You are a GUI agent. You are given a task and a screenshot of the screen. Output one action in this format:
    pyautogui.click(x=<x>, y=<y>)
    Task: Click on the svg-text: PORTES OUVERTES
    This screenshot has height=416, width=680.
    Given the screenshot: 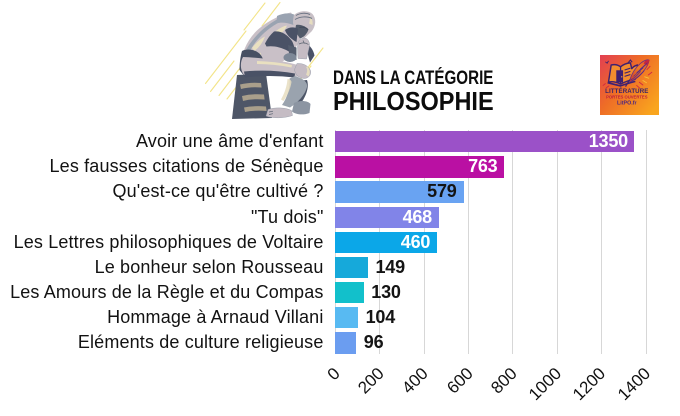 What is the action you would take?
    pyautogui.click(x=627, y=96)
    